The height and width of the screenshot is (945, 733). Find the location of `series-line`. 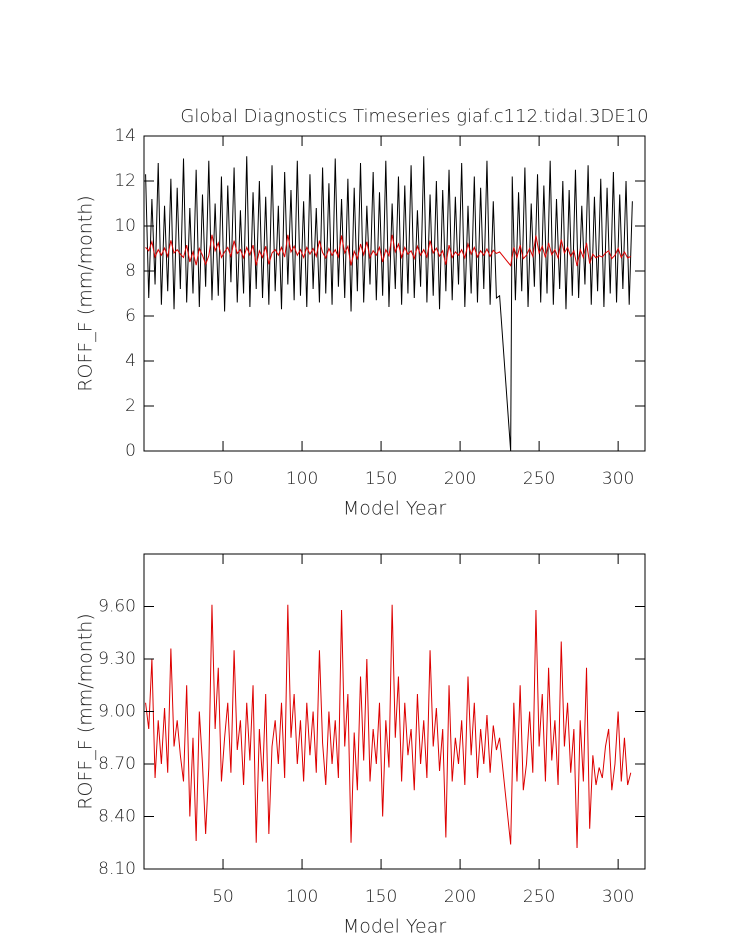

series-line is located at coordinates (388, 250).